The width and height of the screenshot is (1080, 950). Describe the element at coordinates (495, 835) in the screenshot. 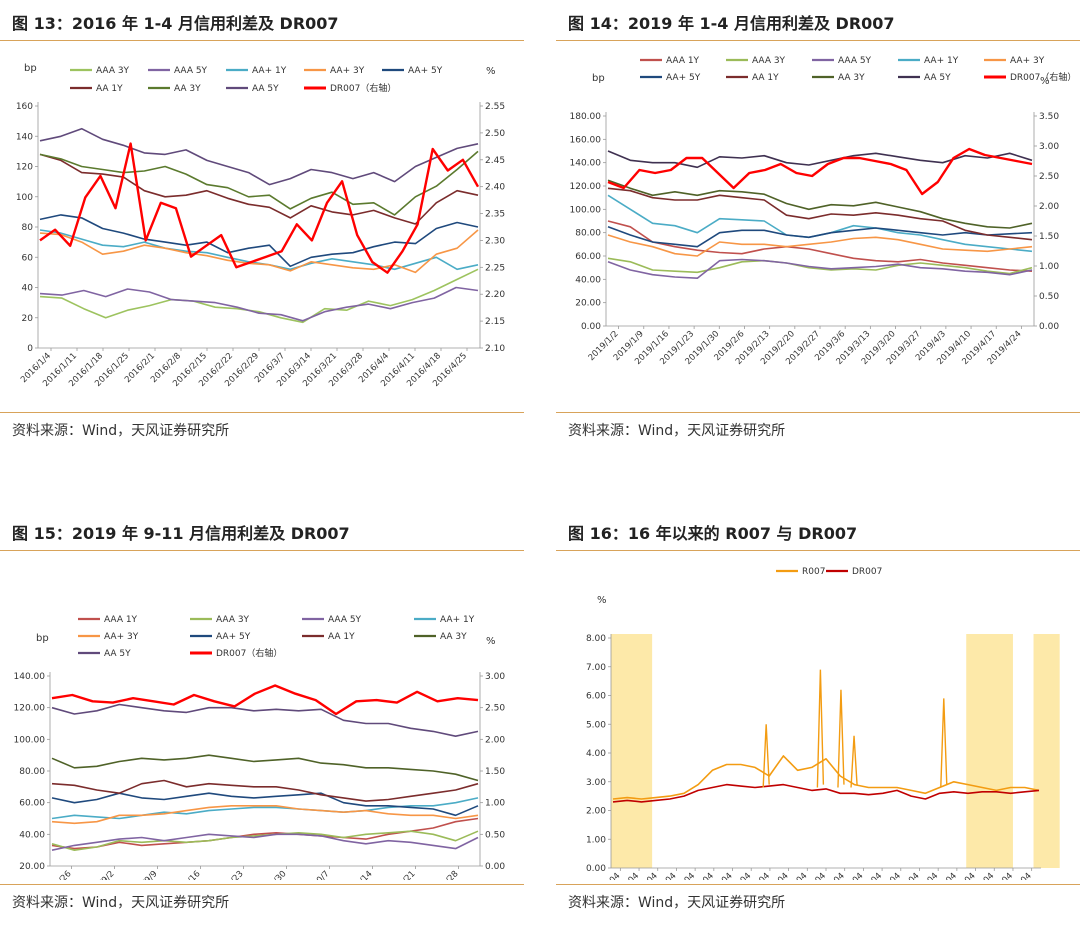

I see `y2-tick-label: 0.50` at that location.